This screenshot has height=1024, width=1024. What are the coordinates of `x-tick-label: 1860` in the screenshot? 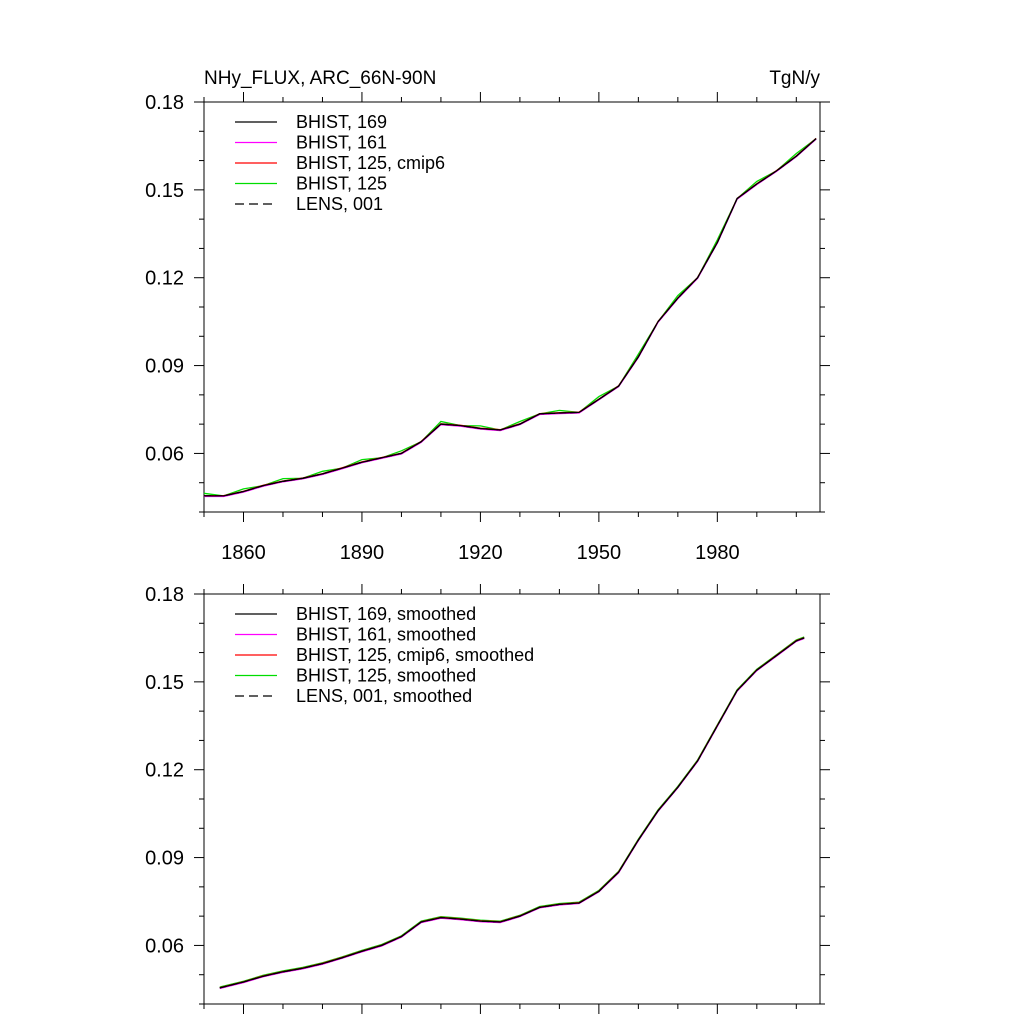 It's located at (243, 553).